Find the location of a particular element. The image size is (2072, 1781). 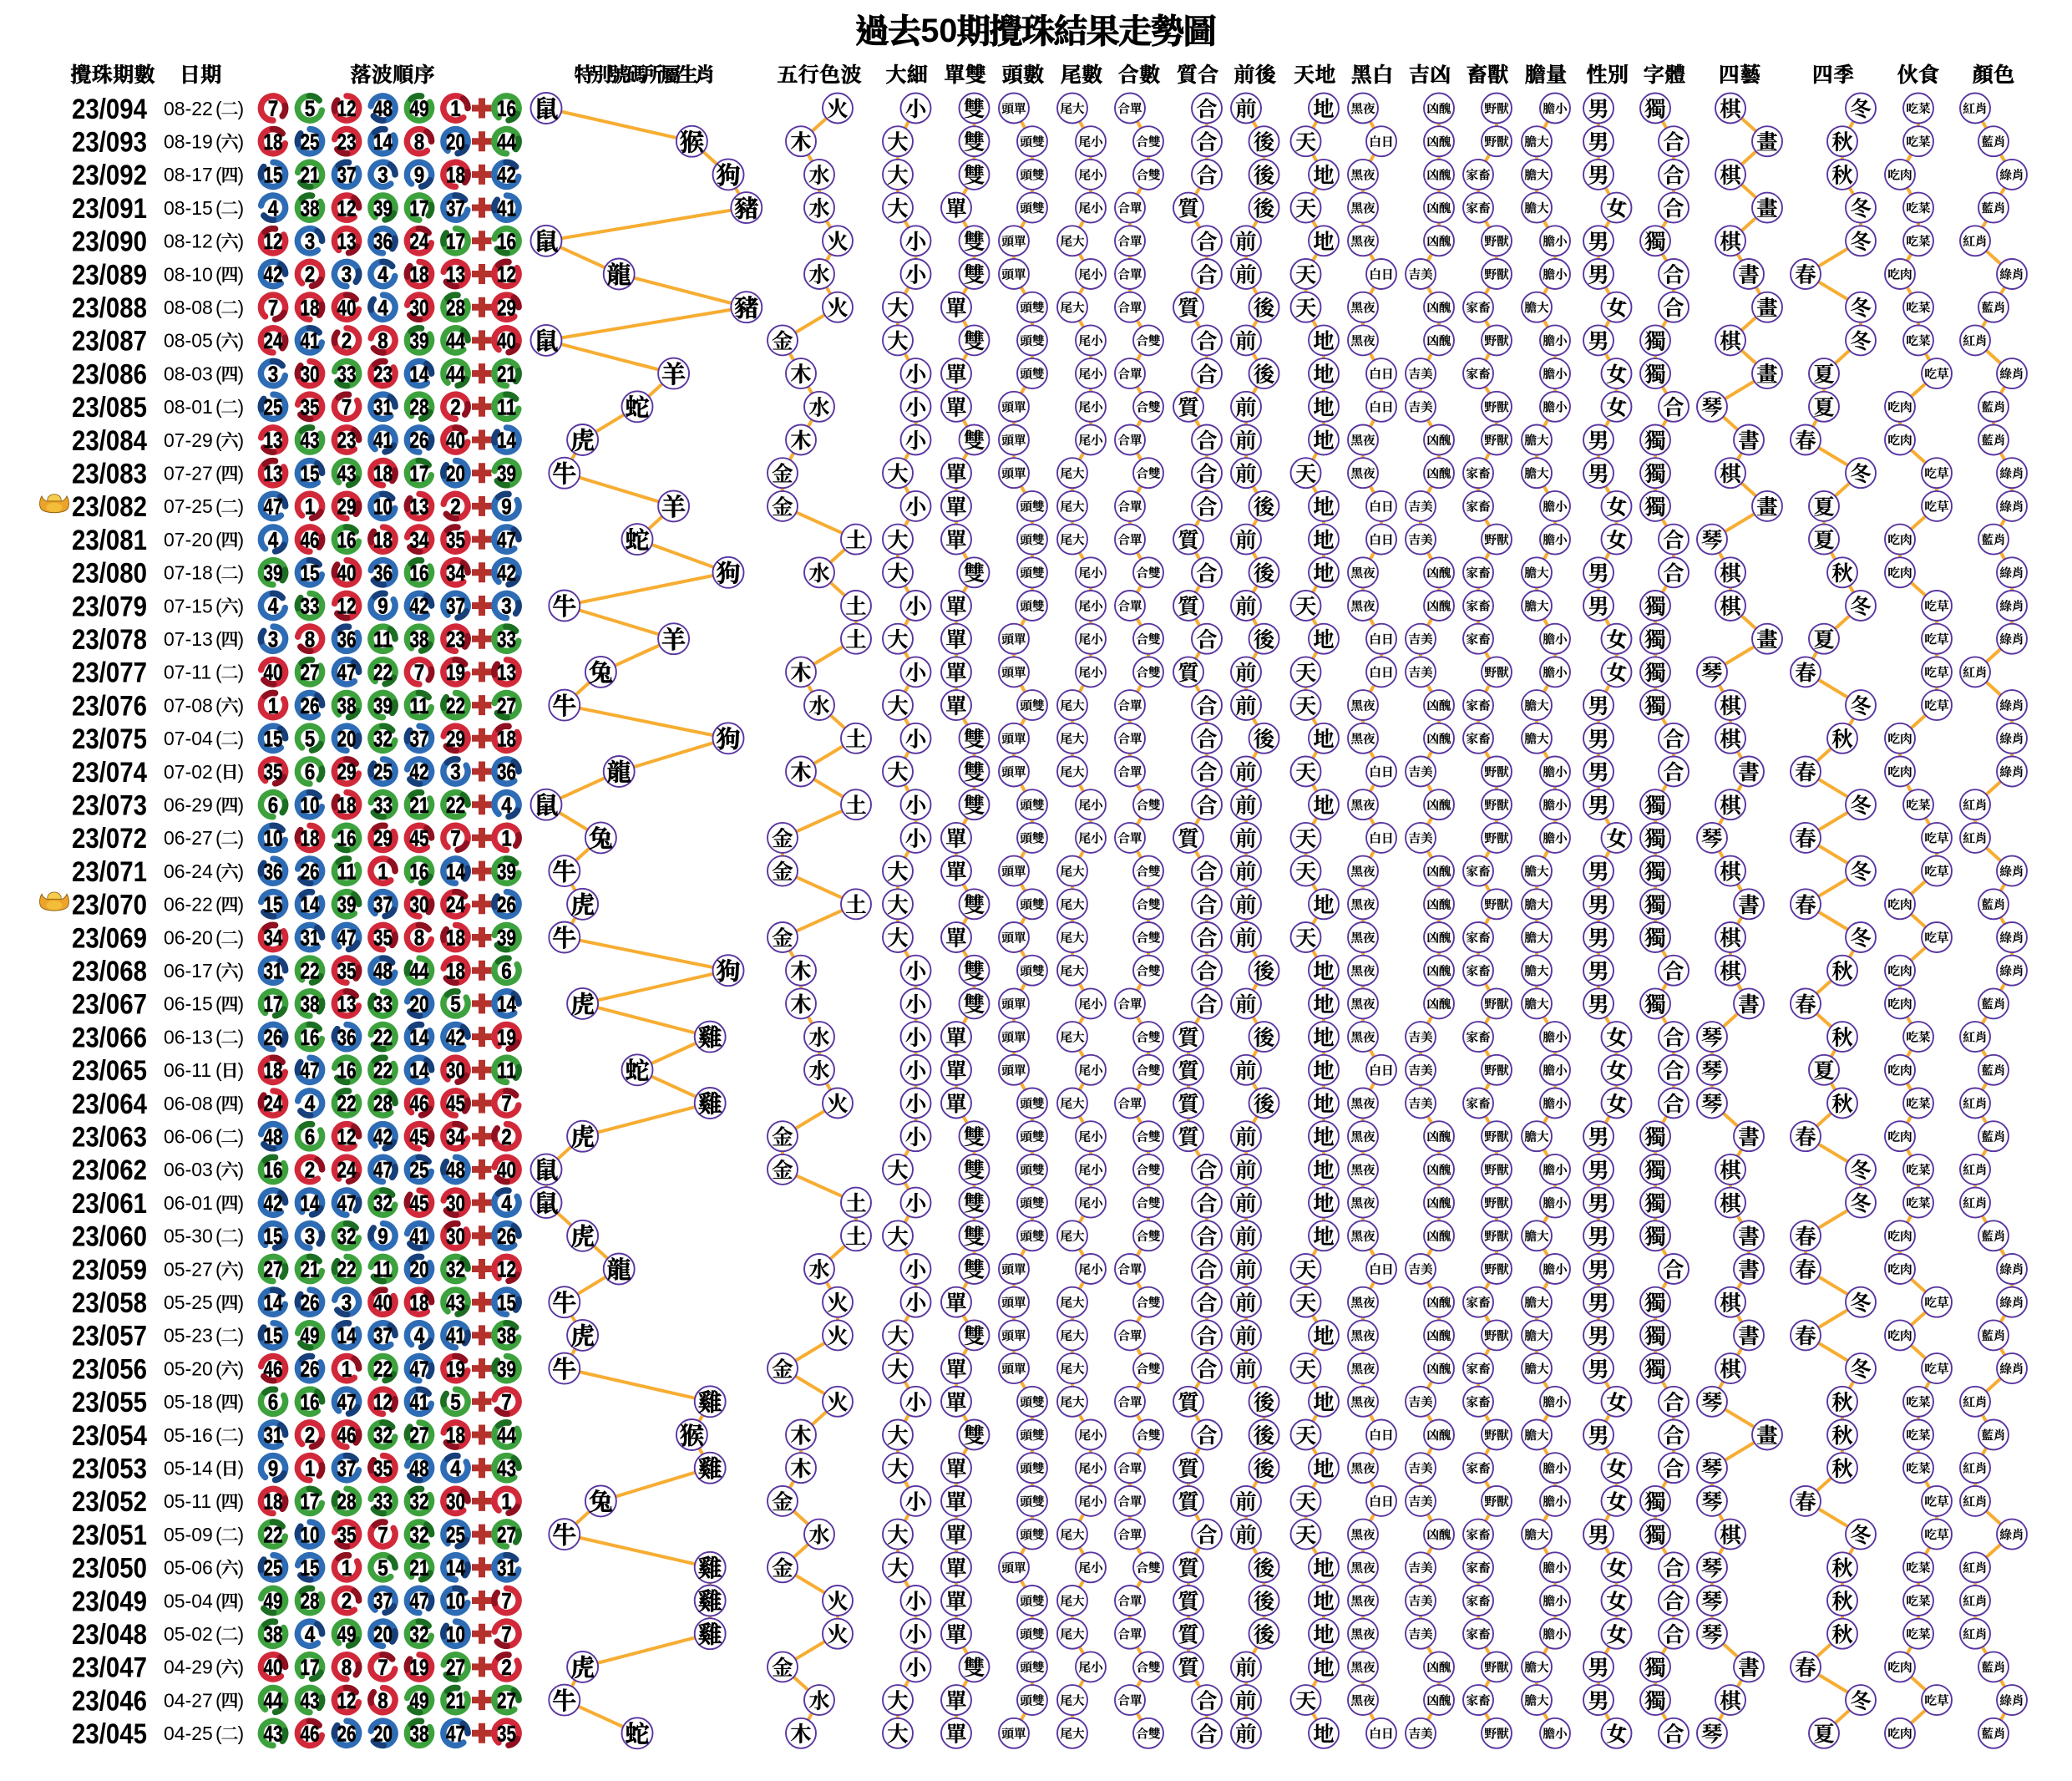

svg-text: 08-08 is located at coordinates (188, 307).